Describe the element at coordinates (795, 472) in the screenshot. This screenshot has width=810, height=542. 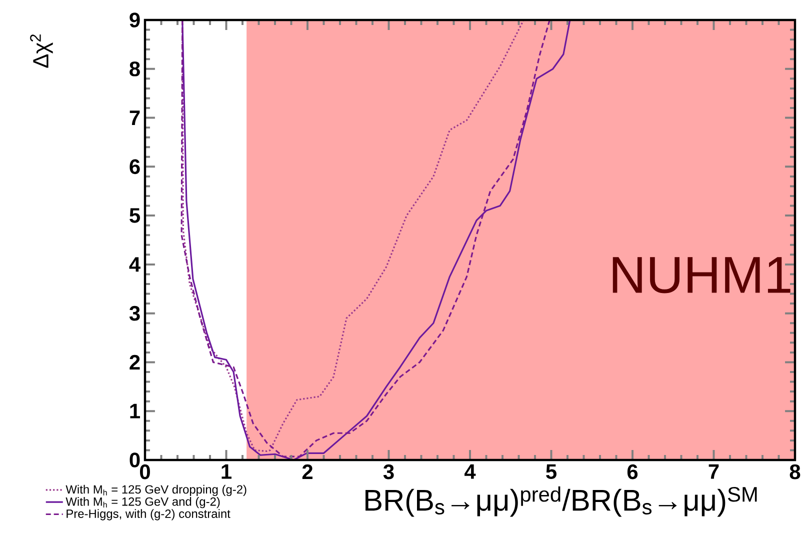
I see `x-tick-label: 8` at that location.